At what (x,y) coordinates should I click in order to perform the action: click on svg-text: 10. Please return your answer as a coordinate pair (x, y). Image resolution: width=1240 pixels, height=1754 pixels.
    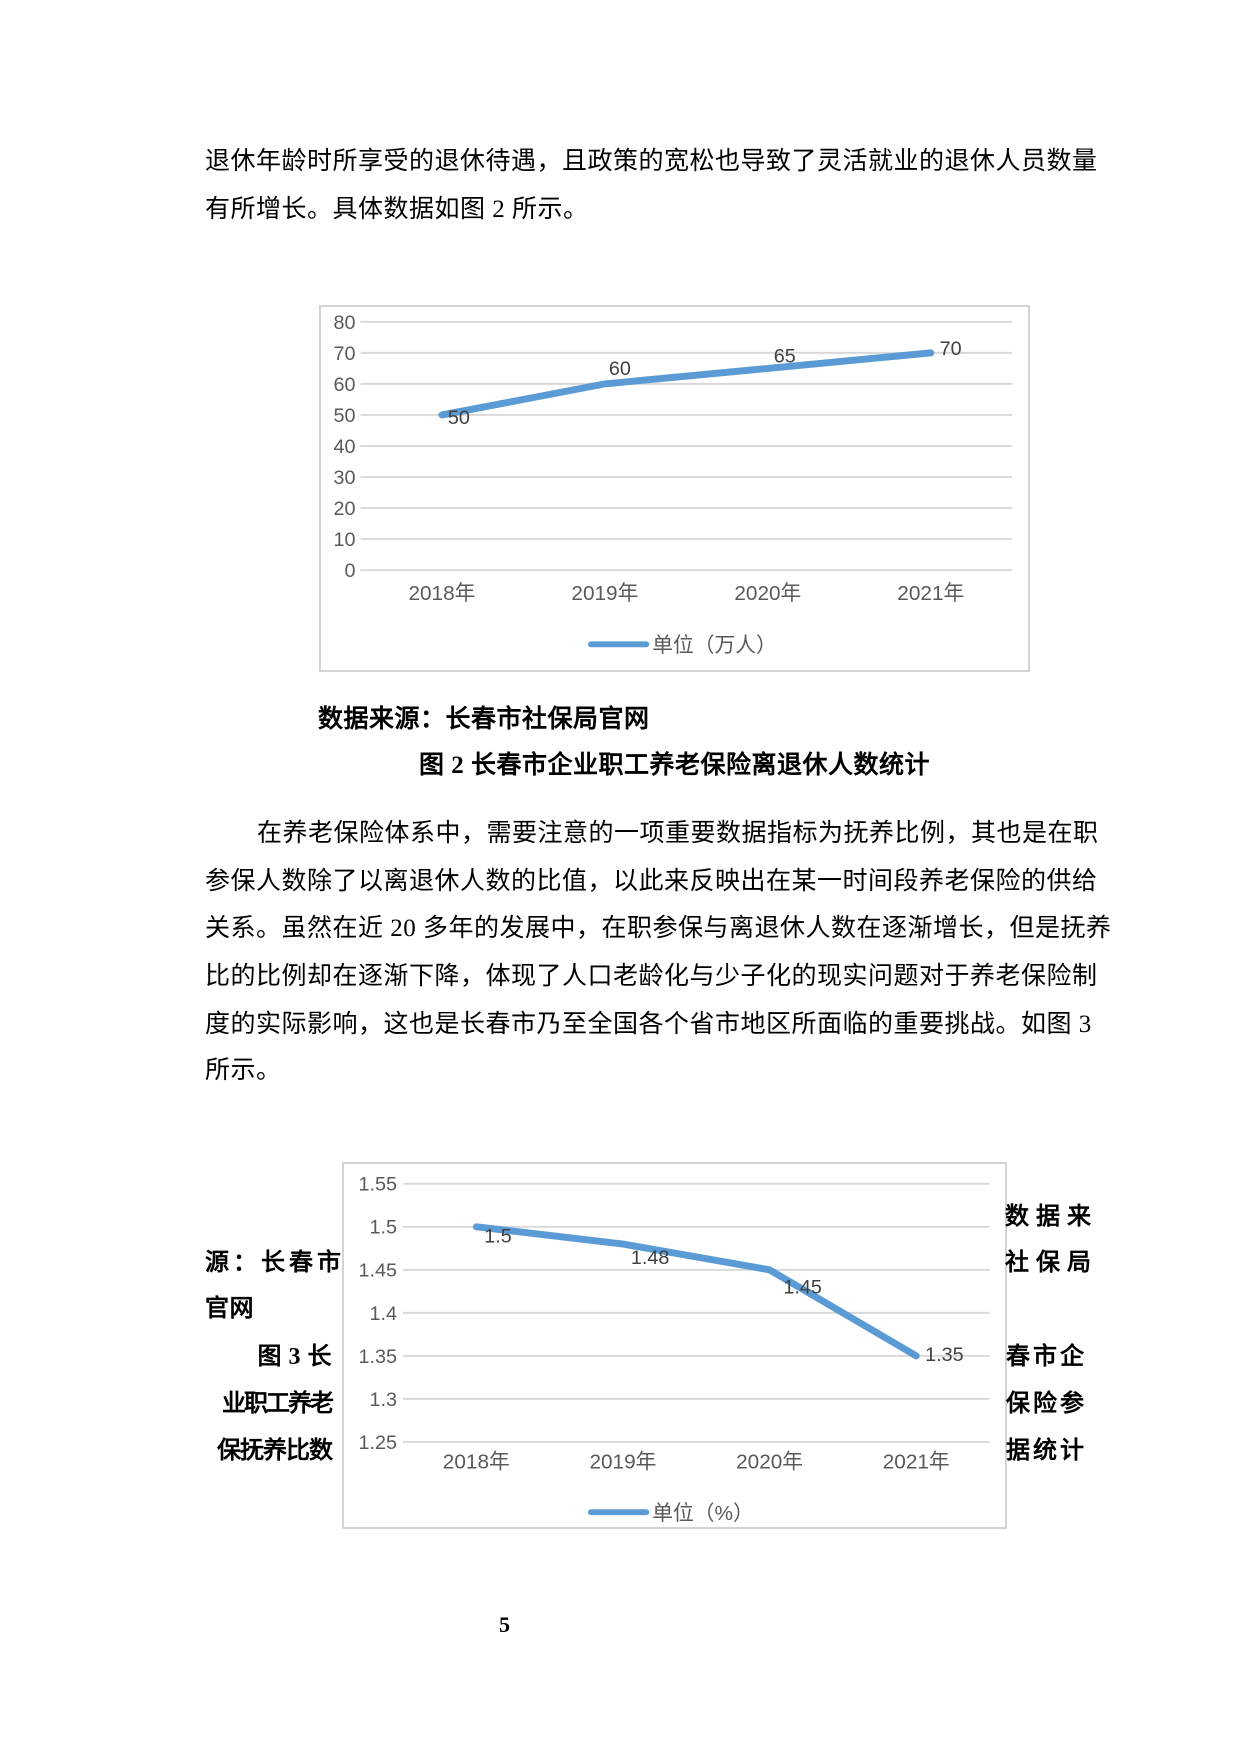
    Looking at the image, I should click on (345, 540).